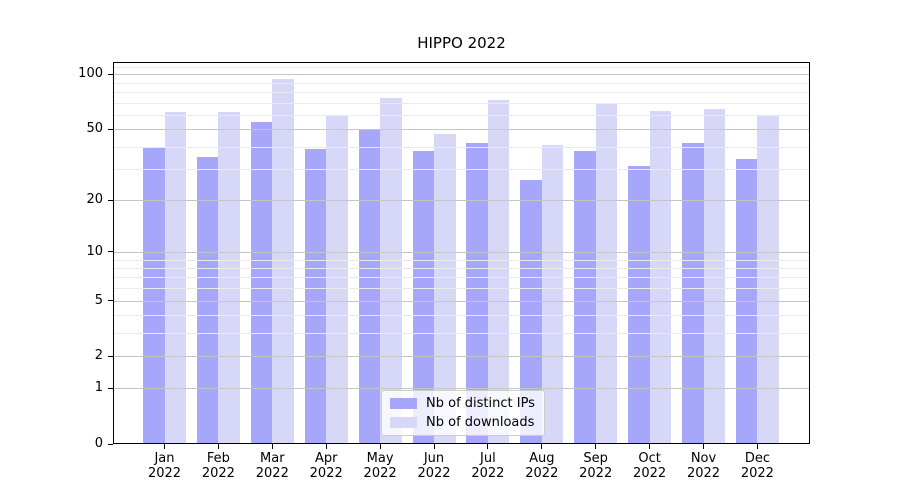 The width and height of the screenshot is (900, 500). I want to click on x-tick-label-oct: Oct 2022, so click(650, 466).